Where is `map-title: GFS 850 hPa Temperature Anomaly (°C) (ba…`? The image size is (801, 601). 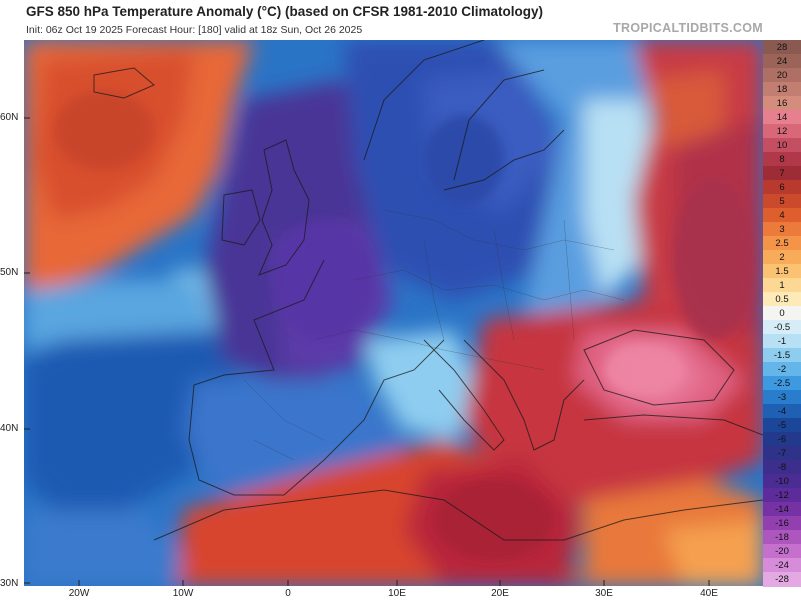 map-title: GFS 850 hPa Temperature Anomaly (°C) (ba… is located at coordinates (285, 11).